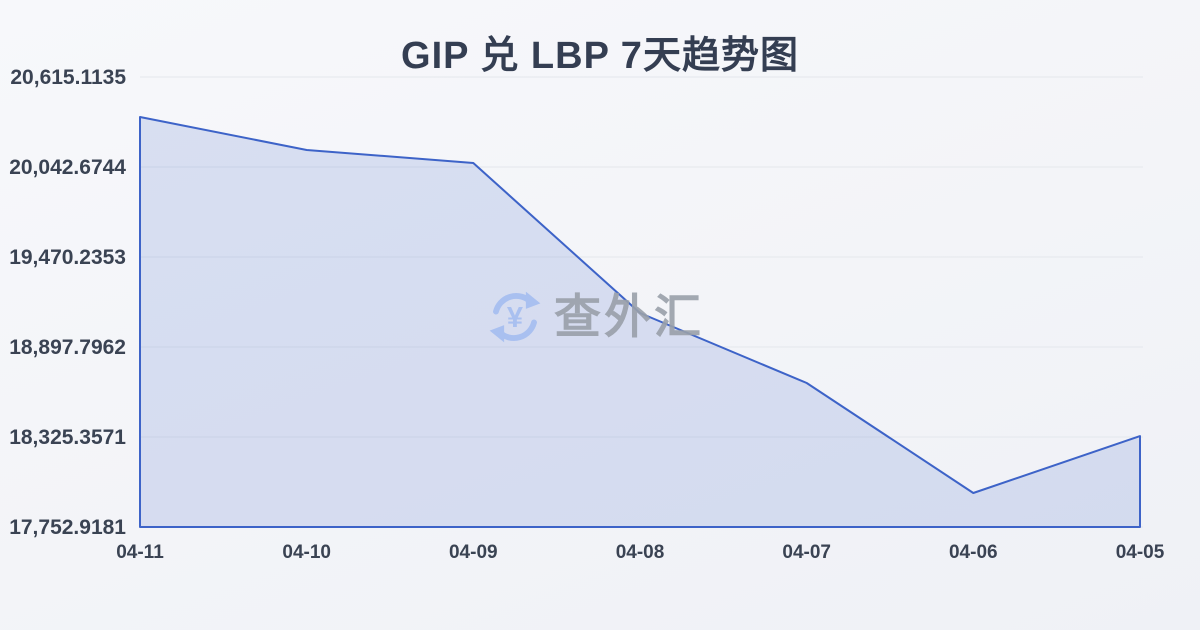  I want to click on y-axis-tick-label: 18,325.3571, so click(67, 437).